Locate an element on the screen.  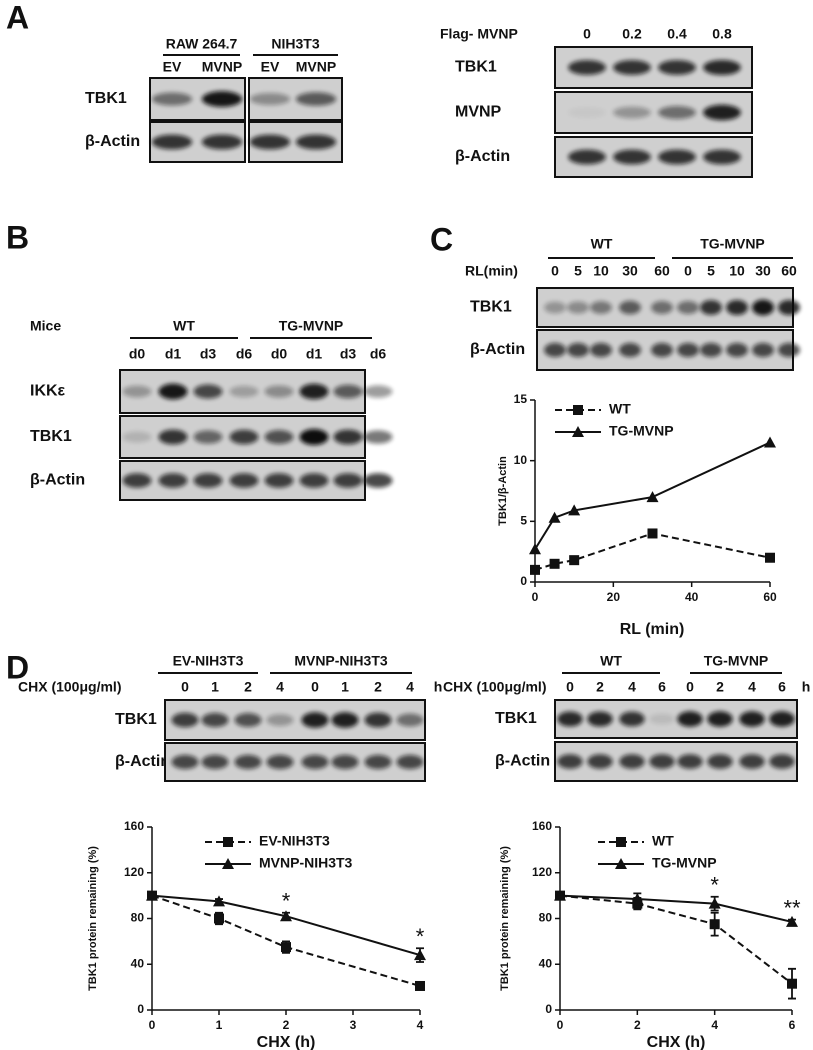
x-tick-label: 60 is located at coordinates (770, 597).